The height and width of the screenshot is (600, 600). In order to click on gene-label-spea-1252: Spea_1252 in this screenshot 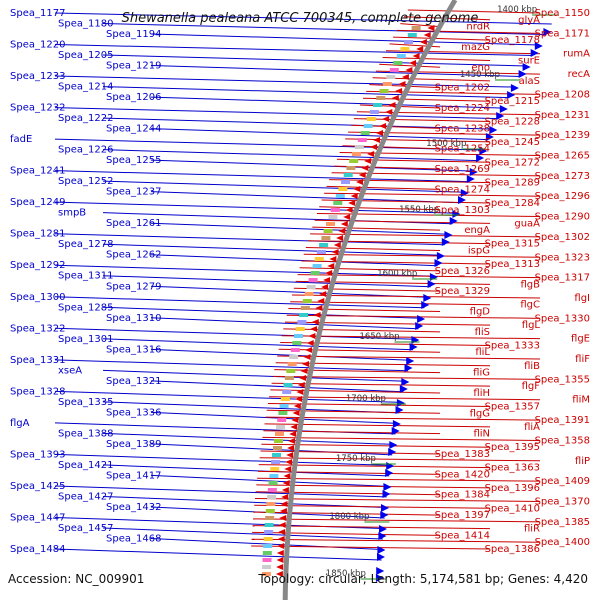, I will do `click(85, 181)`.